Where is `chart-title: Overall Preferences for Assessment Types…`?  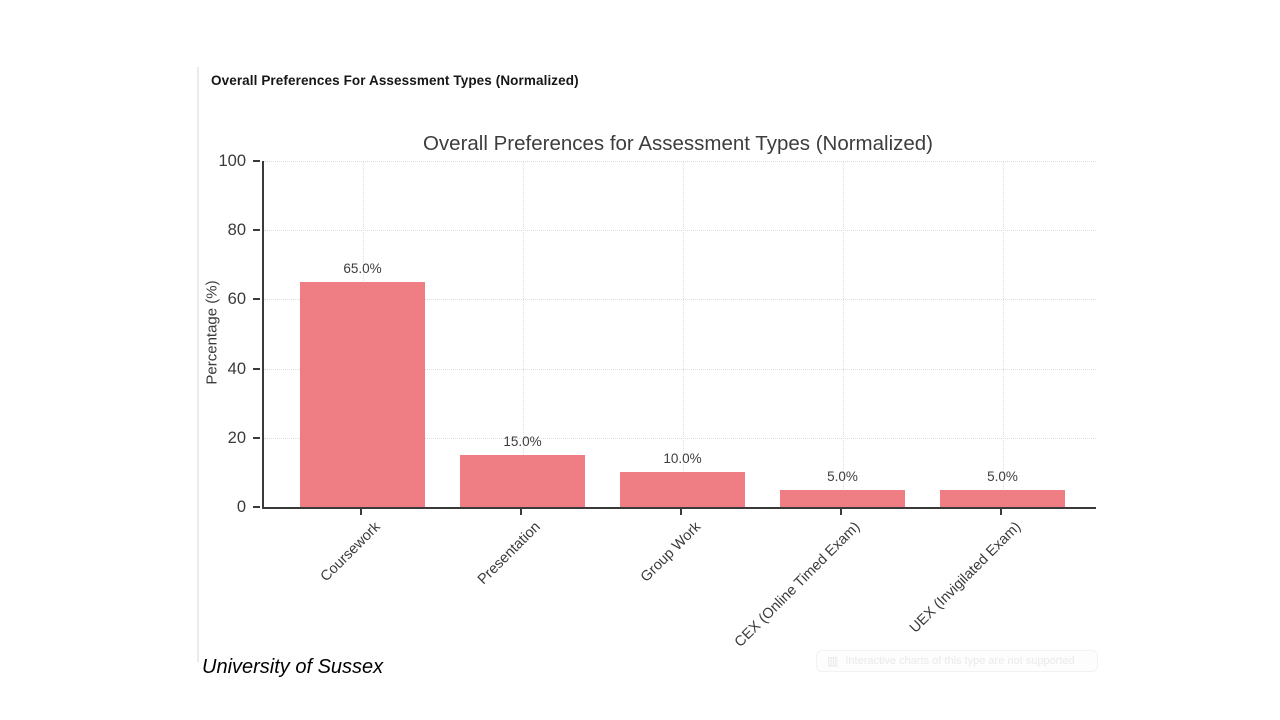 chart-title: Overall Preferences for Assessment Types… is located at coordinates (678, 143).